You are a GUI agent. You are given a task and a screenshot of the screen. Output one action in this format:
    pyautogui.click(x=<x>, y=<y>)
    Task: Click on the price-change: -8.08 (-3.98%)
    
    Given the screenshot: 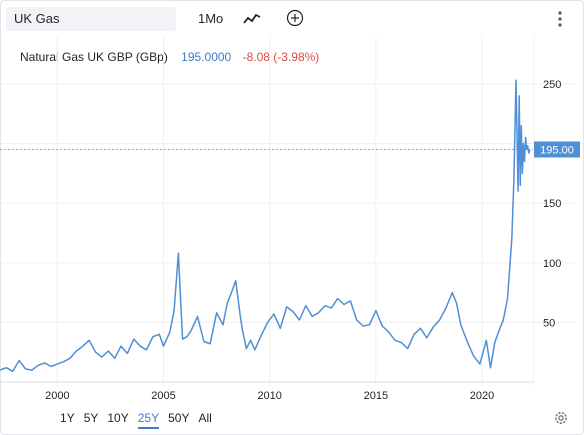 What is the action you would take?
    pyautogui.click(x=281, y=57)
    